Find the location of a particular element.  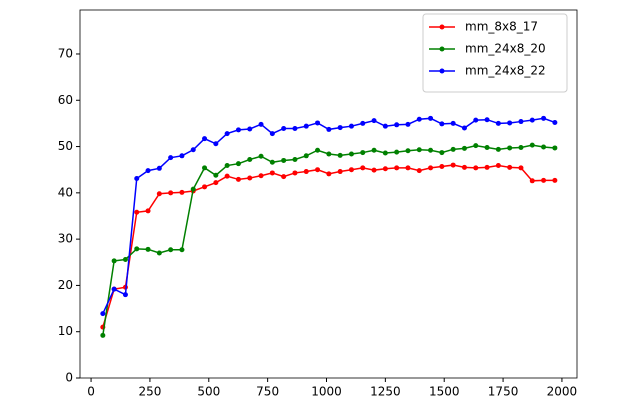

x-tick-label: 1750 is located at coordinates (503, 392).